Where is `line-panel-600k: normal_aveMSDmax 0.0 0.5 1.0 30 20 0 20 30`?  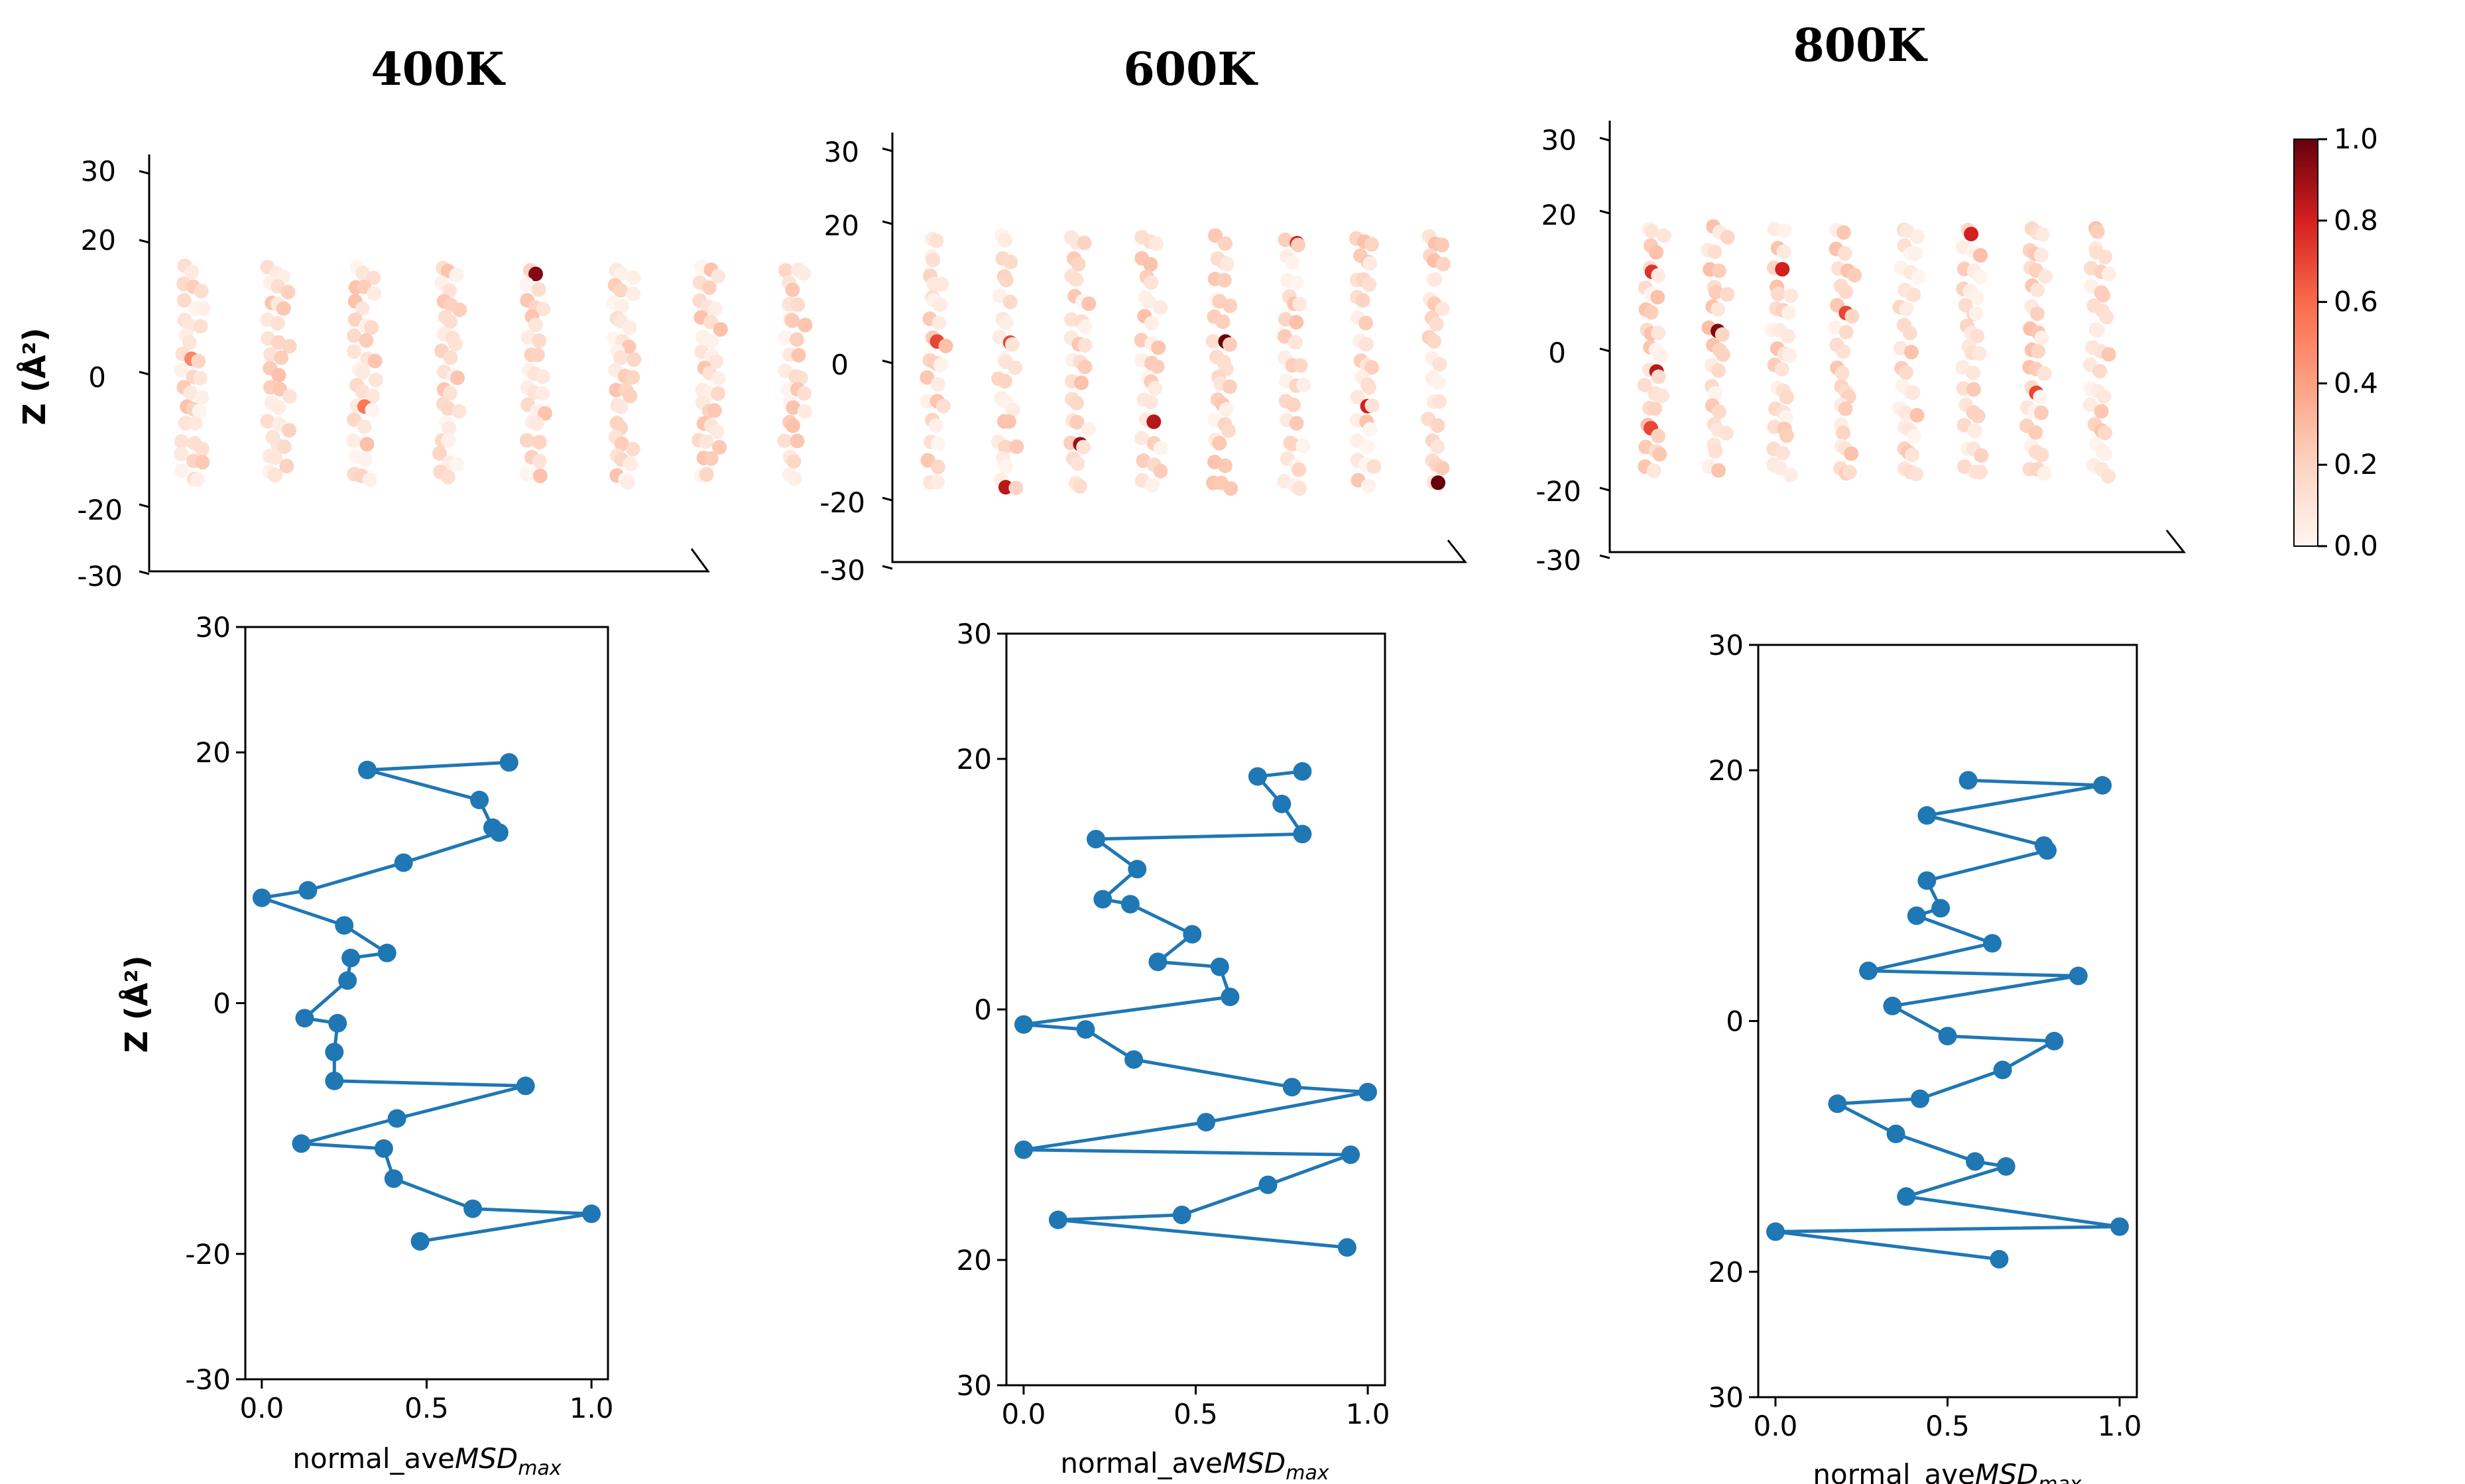
line-panel-600k: normal_aveMSDmax 0.0 0.5 1.0 30 20 0 20 30 is located at coordinates (1173, 1051).